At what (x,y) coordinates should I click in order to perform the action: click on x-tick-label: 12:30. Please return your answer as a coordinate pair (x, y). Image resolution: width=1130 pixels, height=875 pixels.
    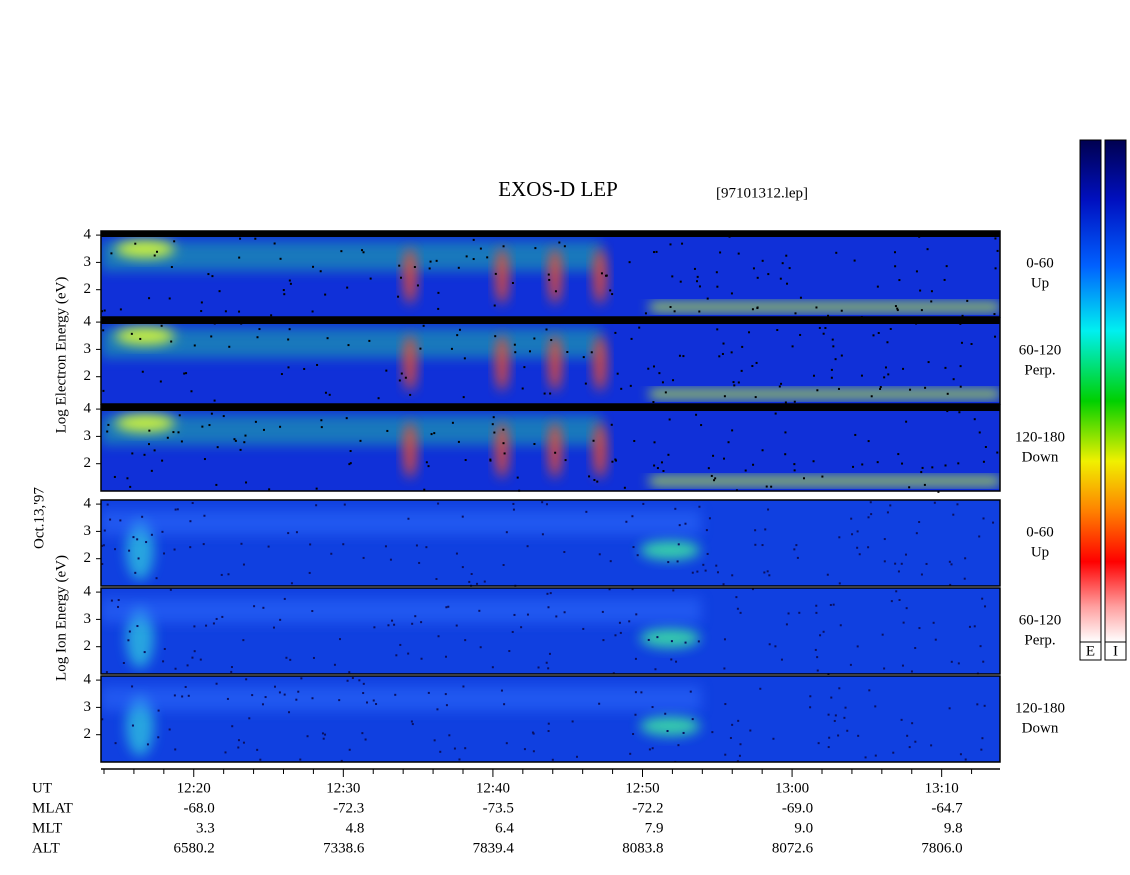
    Looking at the image, I should click on (343, 788).